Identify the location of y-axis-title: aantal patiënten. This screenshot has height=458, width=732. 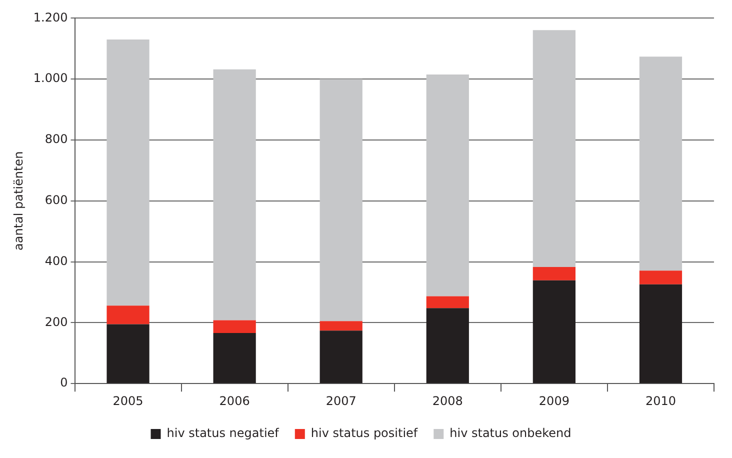
(18, 201).